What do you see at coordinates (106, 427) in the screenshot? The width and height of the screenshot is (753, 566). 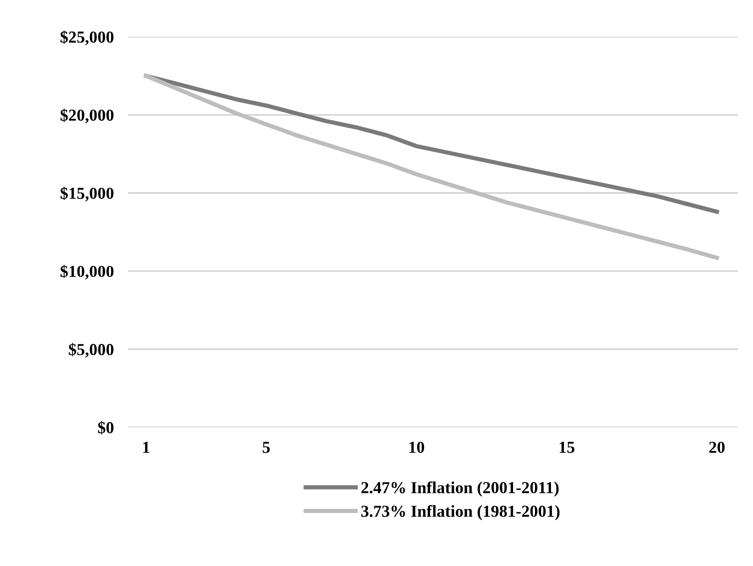 I see `y-tick-label: $0` at bounding box center [106, 427].